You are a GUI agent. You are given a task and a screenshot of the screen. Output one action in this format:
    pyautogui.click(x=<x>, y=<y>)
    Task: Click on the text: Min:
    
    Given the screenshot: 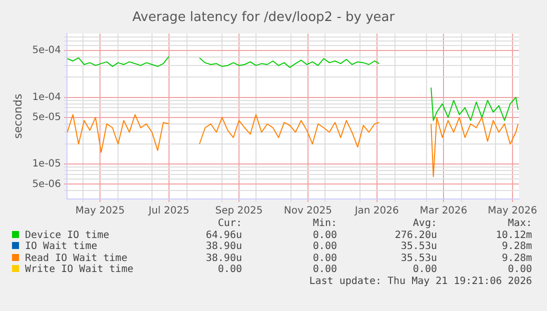 What is the action you would take?
    pyautogui.click(x=324, y=224)
    